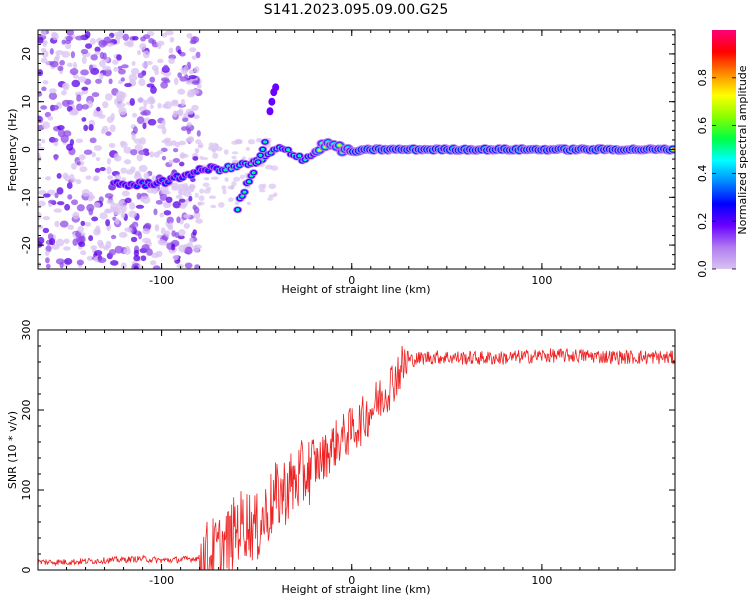  Describe the element at coordinates (26, 197) in the screenshot. I see `y-tick-label: -10` at that location.